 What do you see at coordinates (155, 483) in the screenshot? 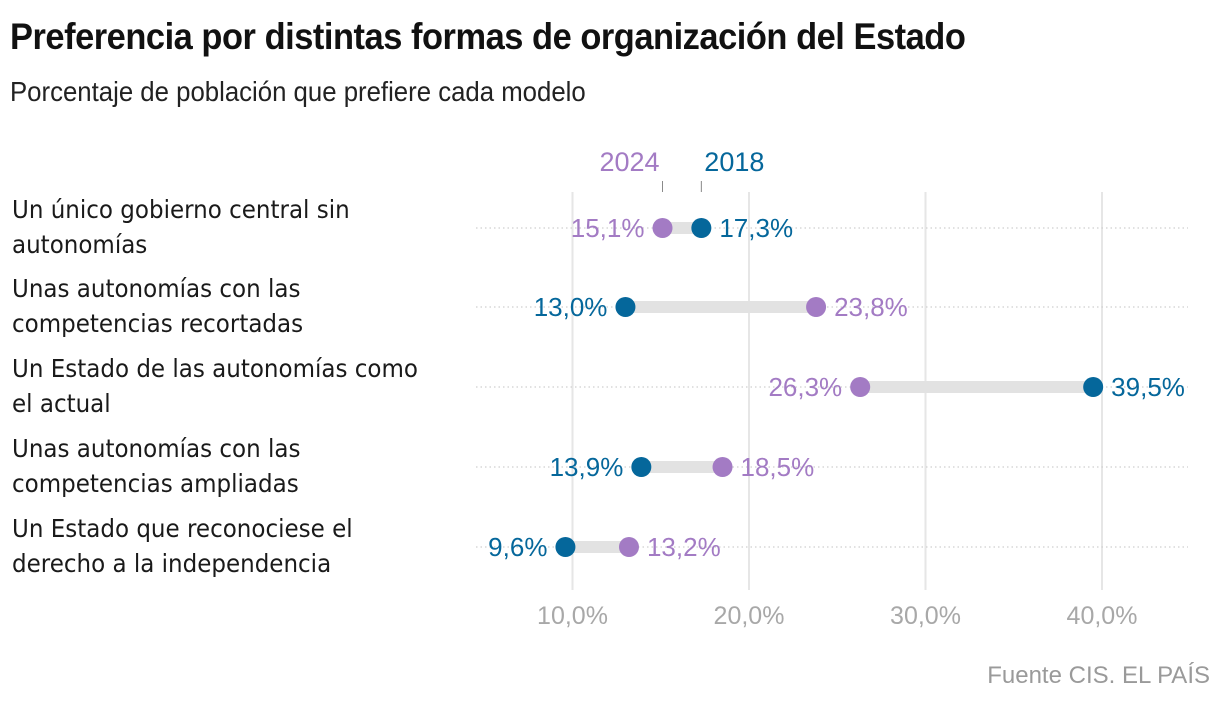
I see `row-label-line: competencias ampliadas` at bounding box center [155, 483].